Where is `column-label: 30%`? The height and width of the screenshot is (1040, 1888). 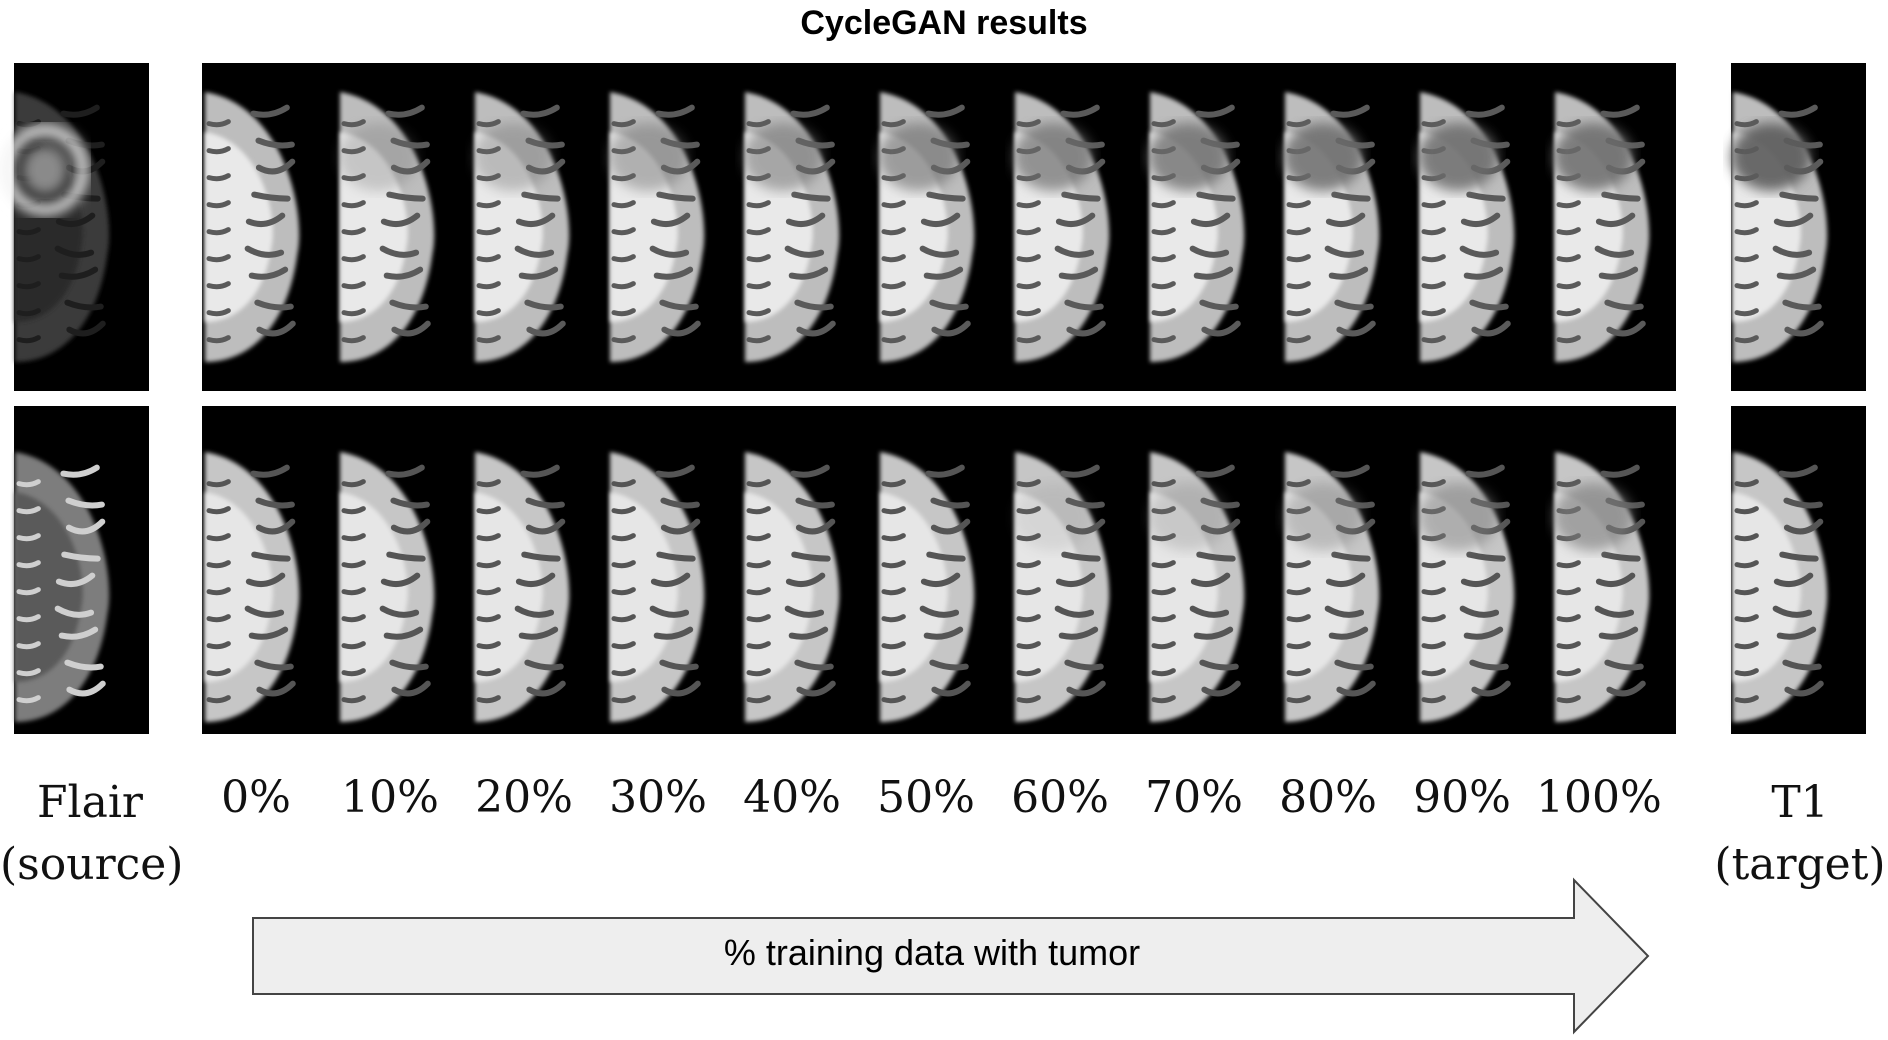 column-label: 30% is located at coordinates (658, 797).